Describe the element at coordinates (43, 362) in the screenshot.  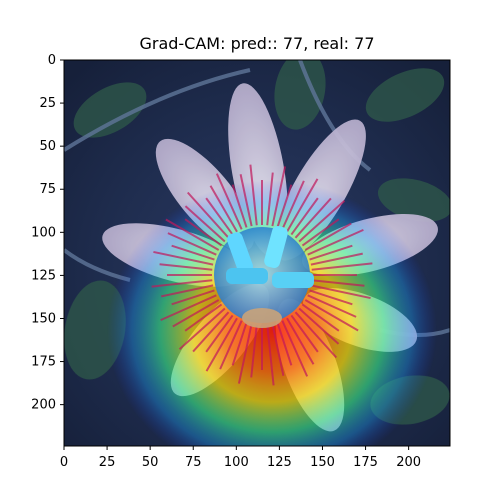
I see `y-tick-label: 175` at that location.